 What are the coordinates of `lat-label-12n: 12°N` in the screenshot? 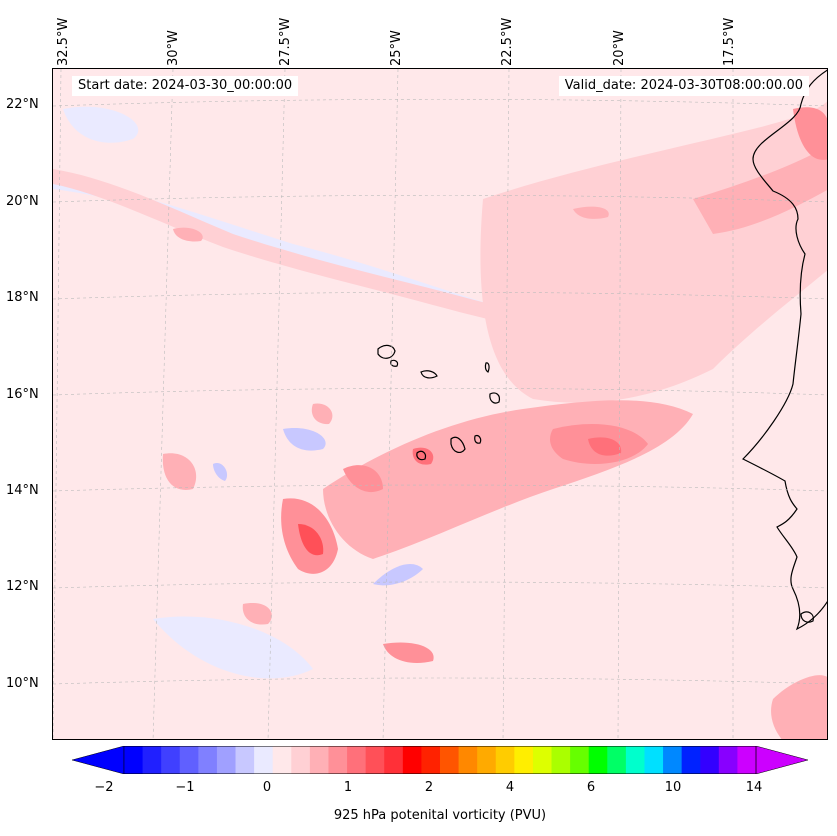 It's located at (22, 586).